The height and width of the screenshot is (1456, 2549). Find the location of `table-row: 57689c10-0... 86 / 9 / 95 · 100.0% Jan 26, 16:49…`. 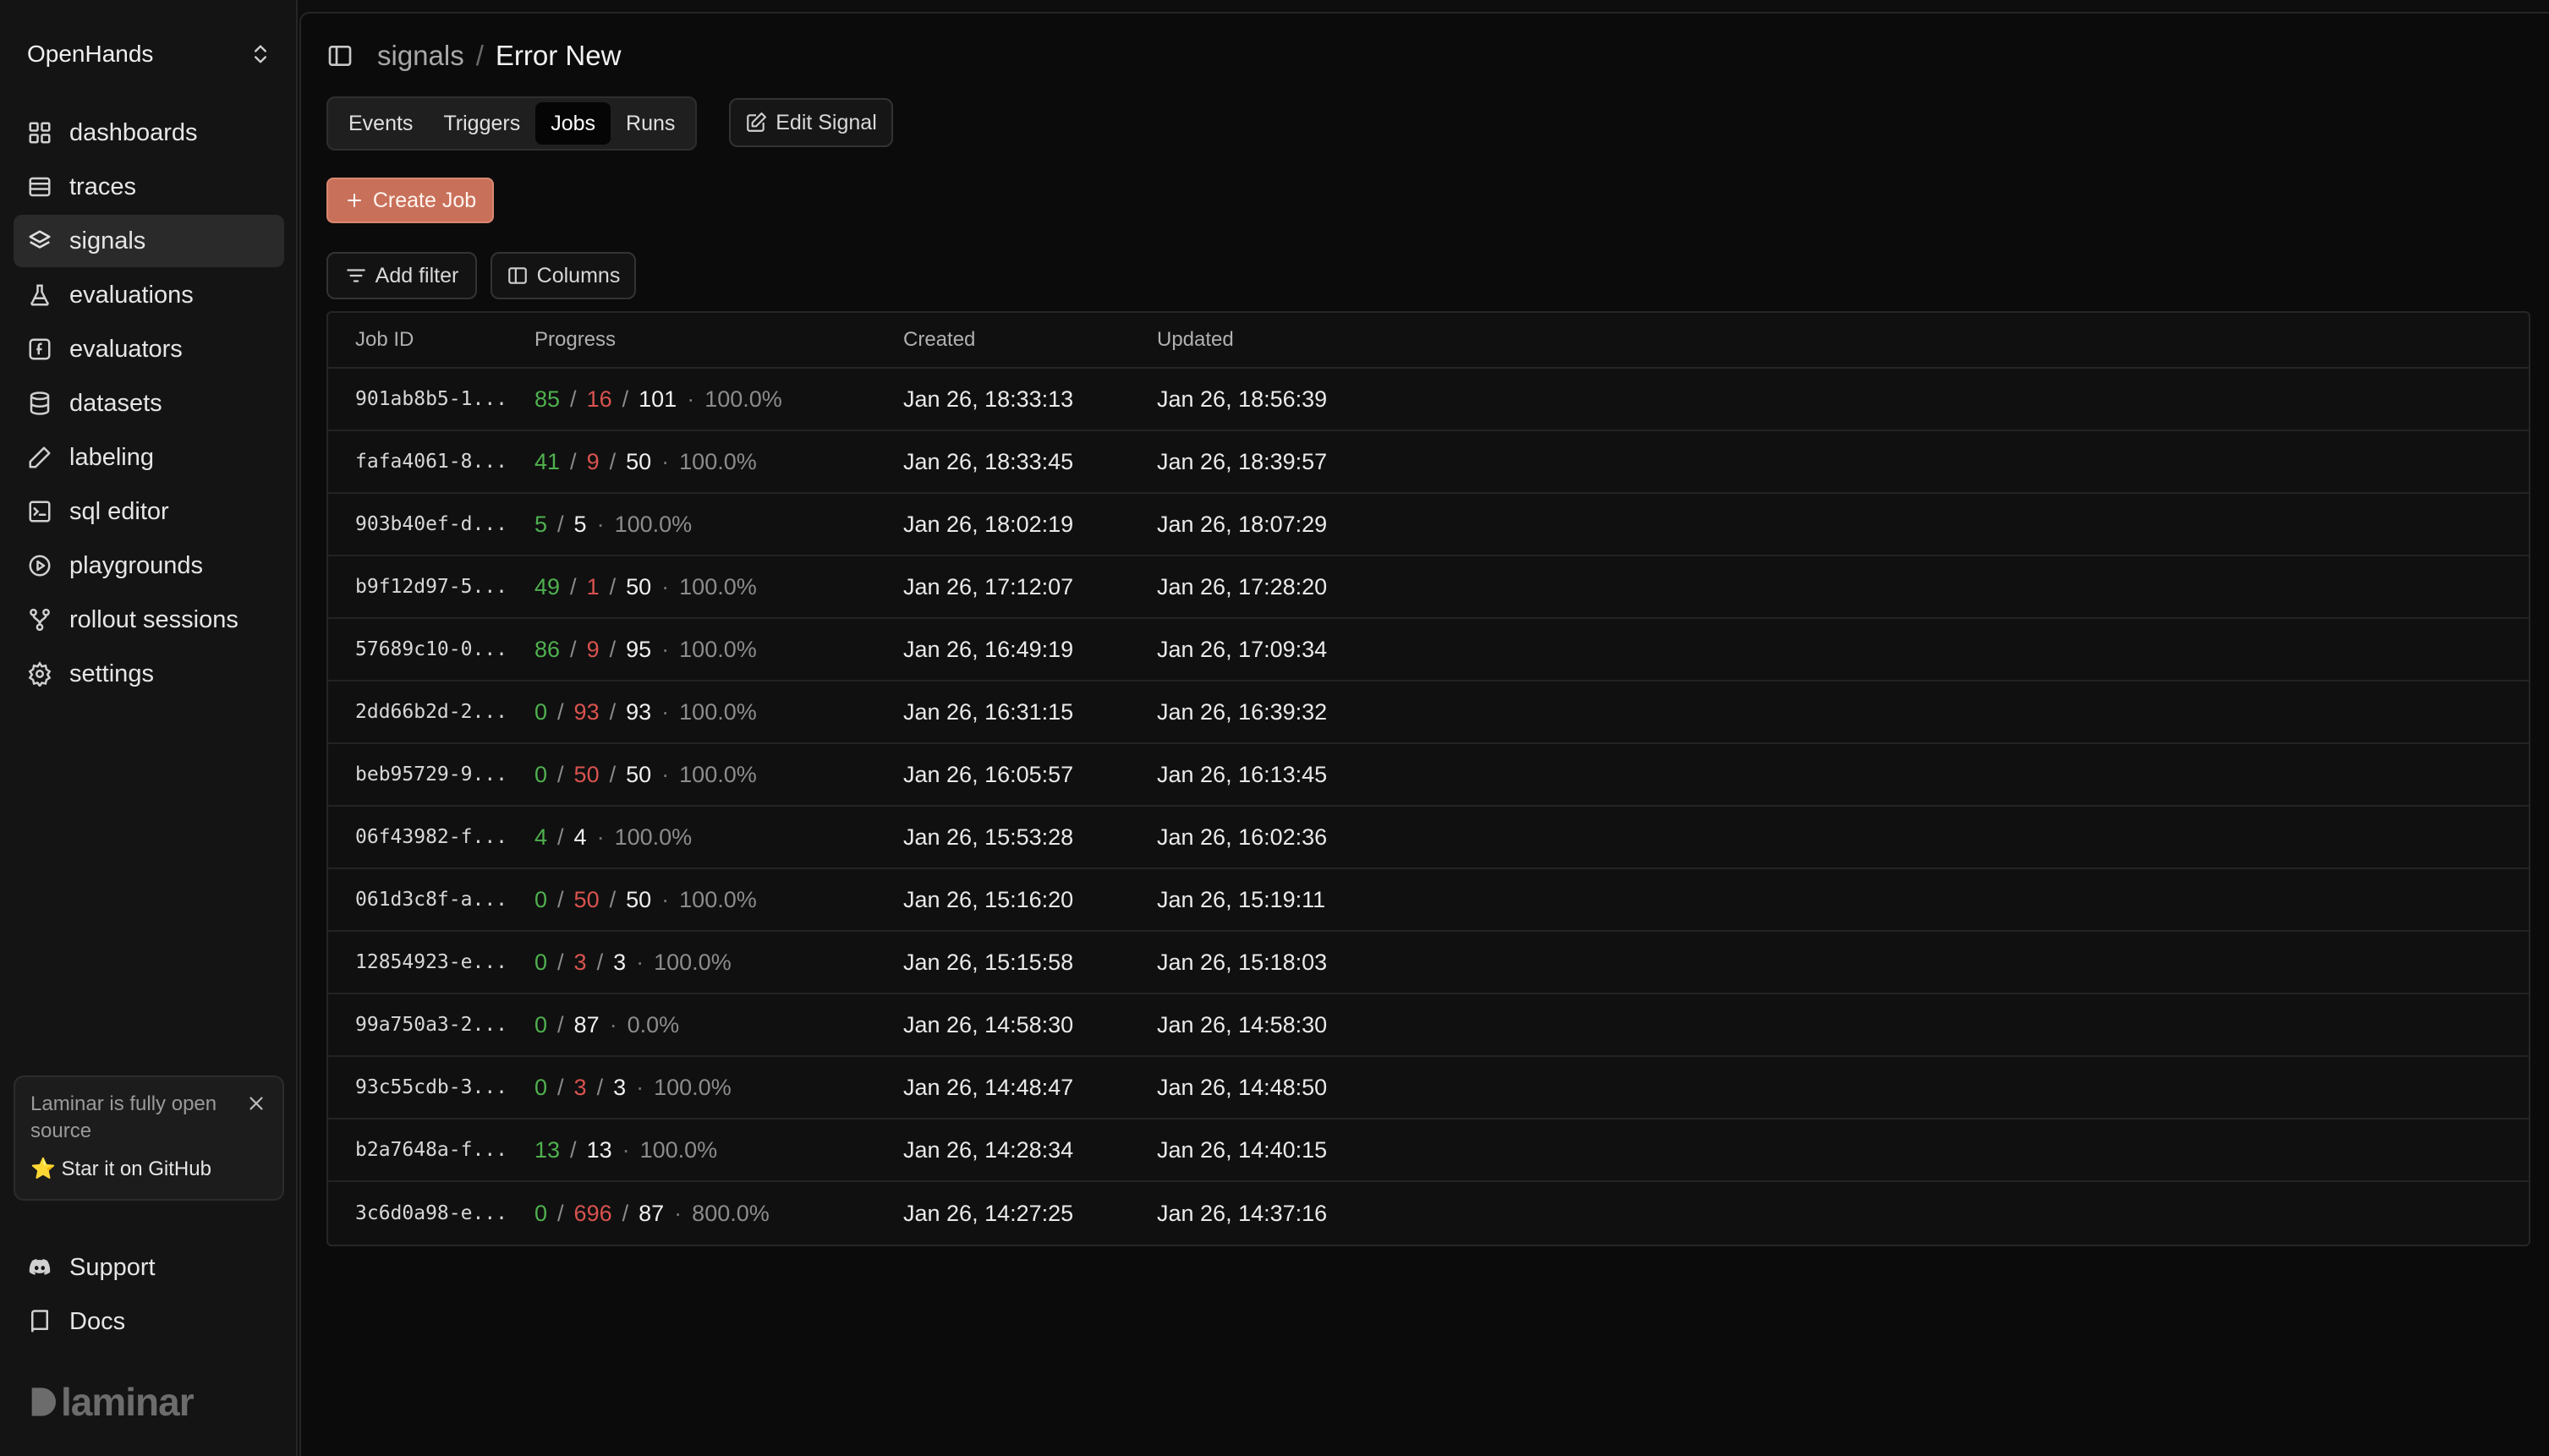

table-row: 57689c10-0... 86 / 9 / 95 · 100.0% Jan 26, 16:49… is located at coordinates (1428, 650).